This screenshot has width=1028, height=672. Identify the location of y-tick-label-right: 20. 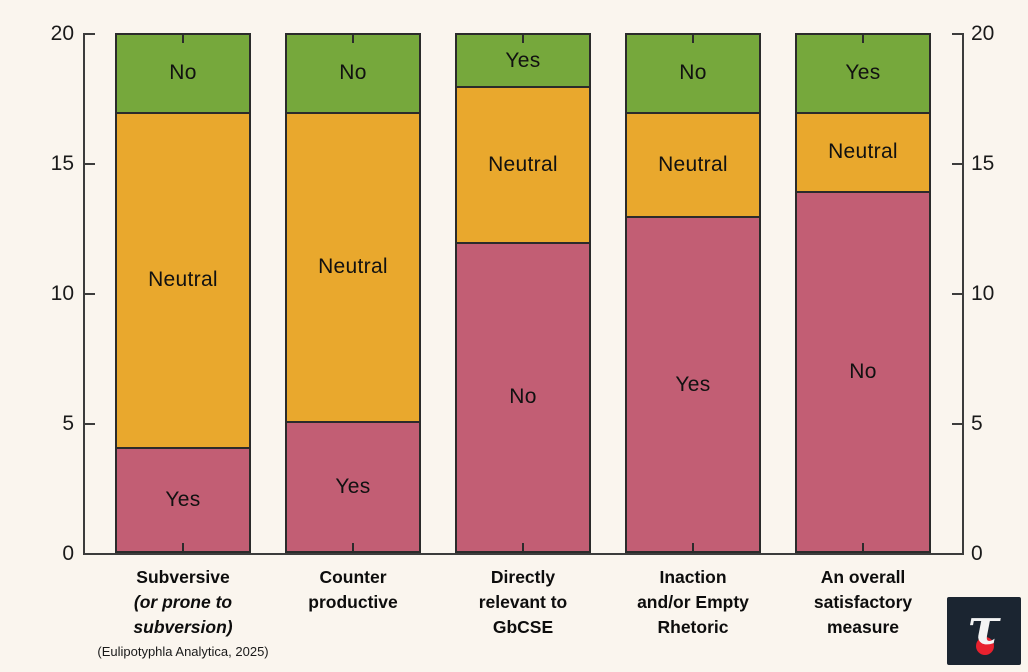
(983, 33).